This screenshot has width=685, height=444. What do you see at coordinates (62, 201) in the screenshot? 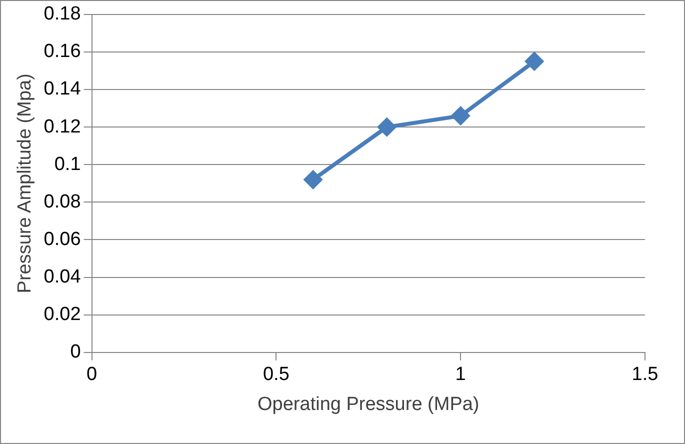
I see `y-tick-label: 0.08` at bounding box center [62, 201].